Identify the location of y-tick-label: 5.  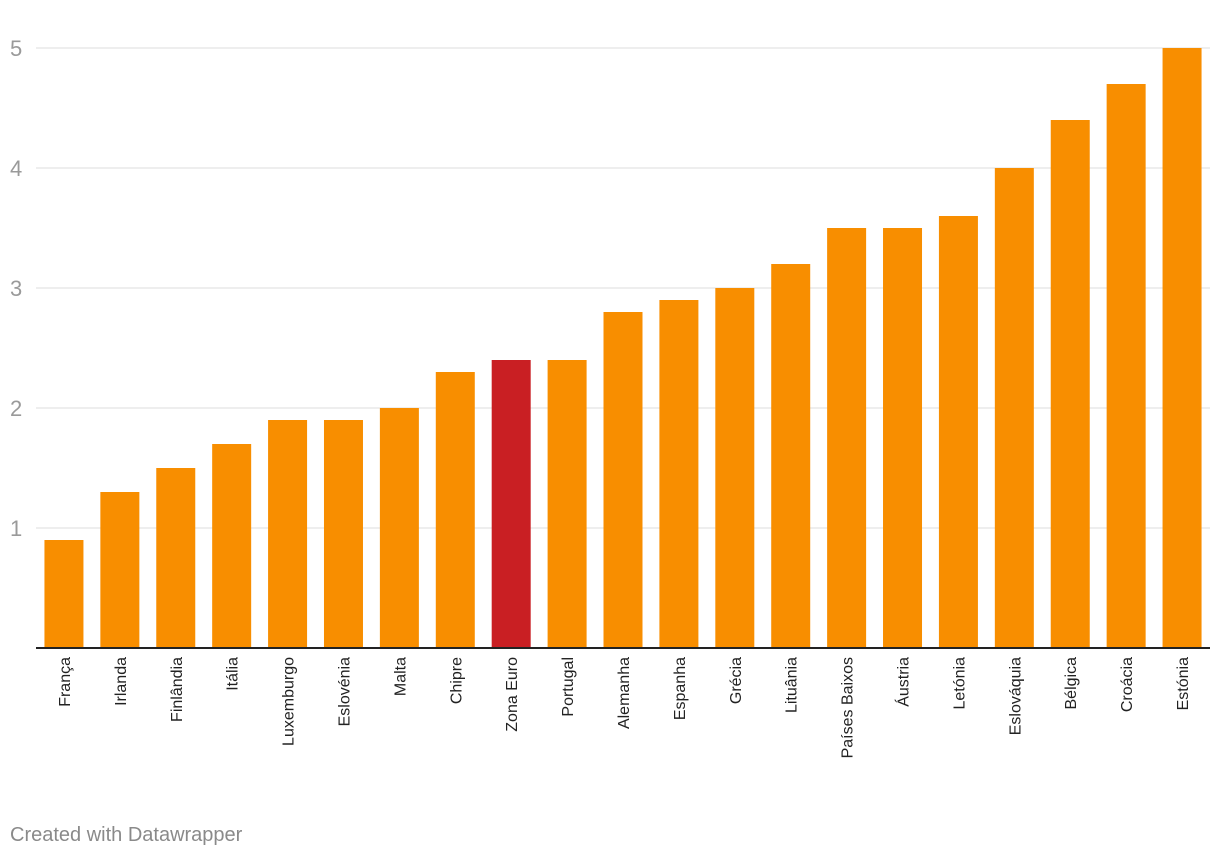
(16, 48).